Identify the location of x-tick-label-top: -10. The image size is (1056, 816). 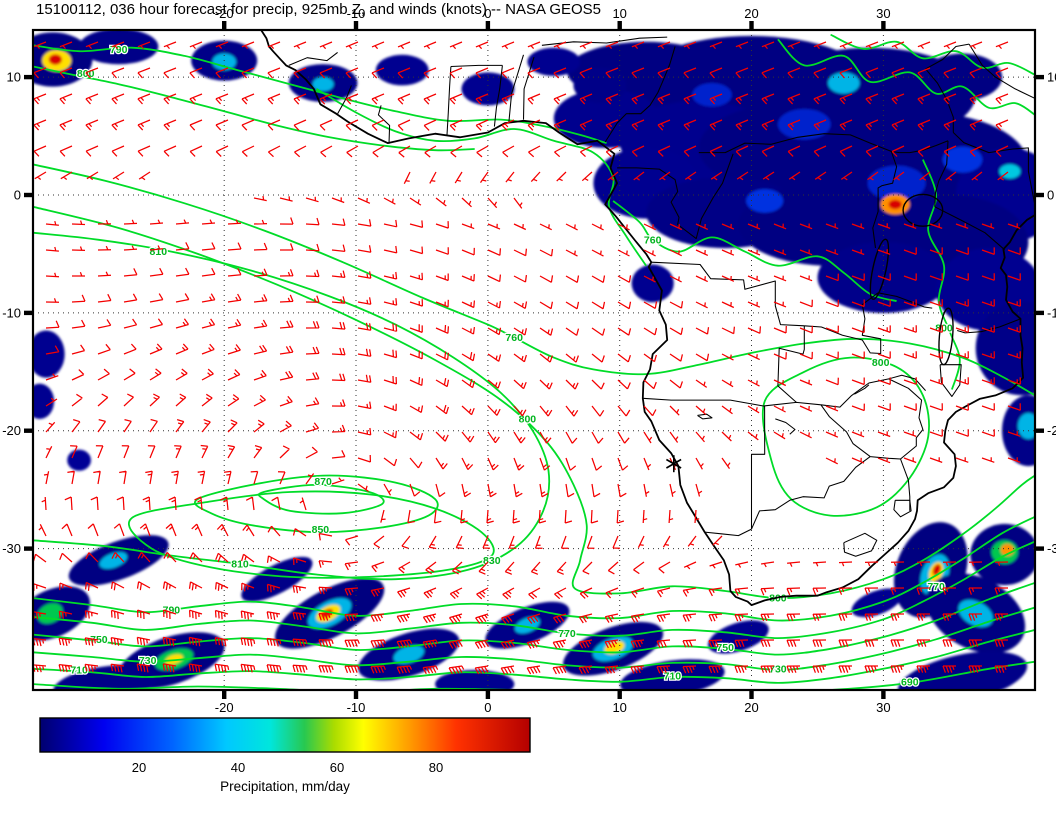
(356, 13).